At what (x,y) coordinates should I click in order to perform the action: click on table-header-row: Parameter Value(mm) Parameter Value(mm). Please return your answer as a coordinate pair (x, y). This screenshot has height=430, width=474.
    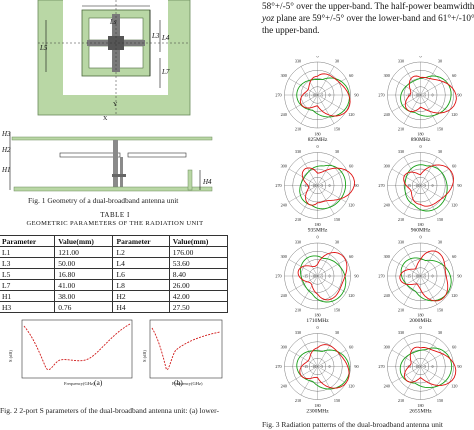
    Looking at the image, I should click on (114, 241).